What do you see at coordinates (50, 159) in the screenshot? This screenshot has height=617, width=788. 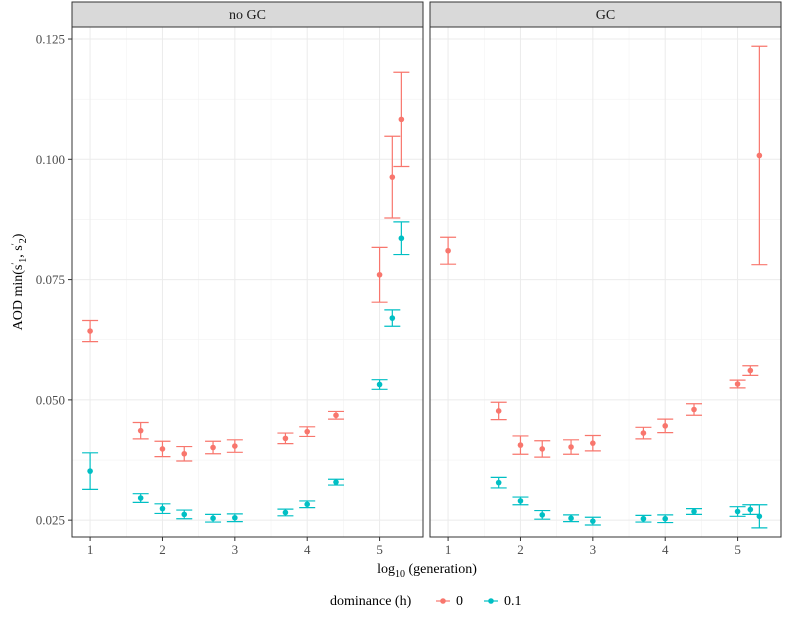 I see `y-tick-label: 0.100` at bounding box center [50, 159].